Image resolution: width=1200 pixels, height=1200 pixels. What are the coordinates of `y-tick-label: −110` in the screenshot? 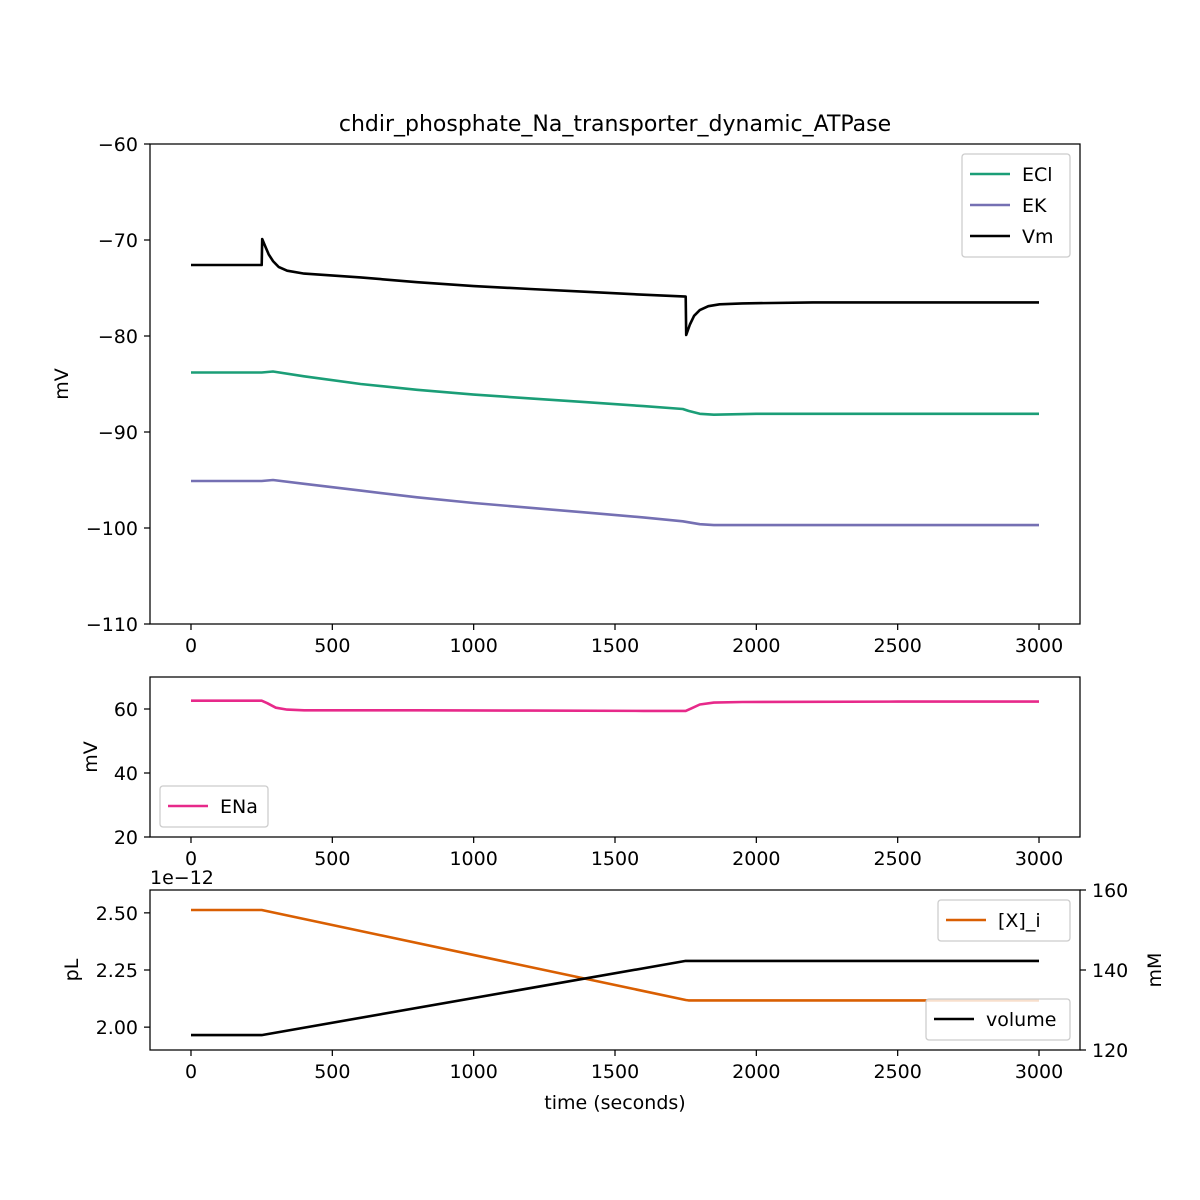 It's located at (112, 625).